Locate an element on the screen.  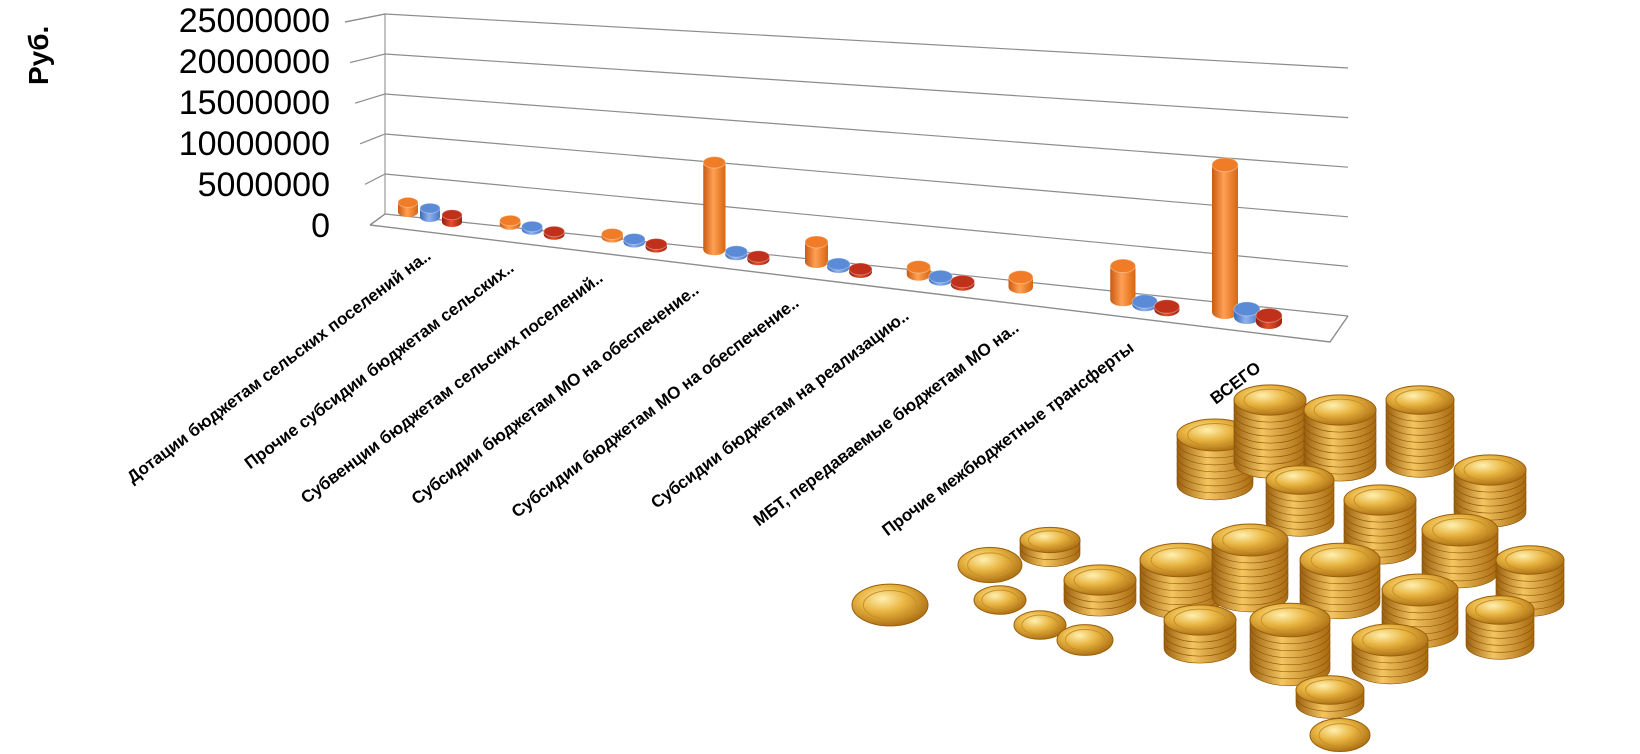
x-tick-label: Субсидии бюджетам на реализацию.. is located at coordinates (779, 409).